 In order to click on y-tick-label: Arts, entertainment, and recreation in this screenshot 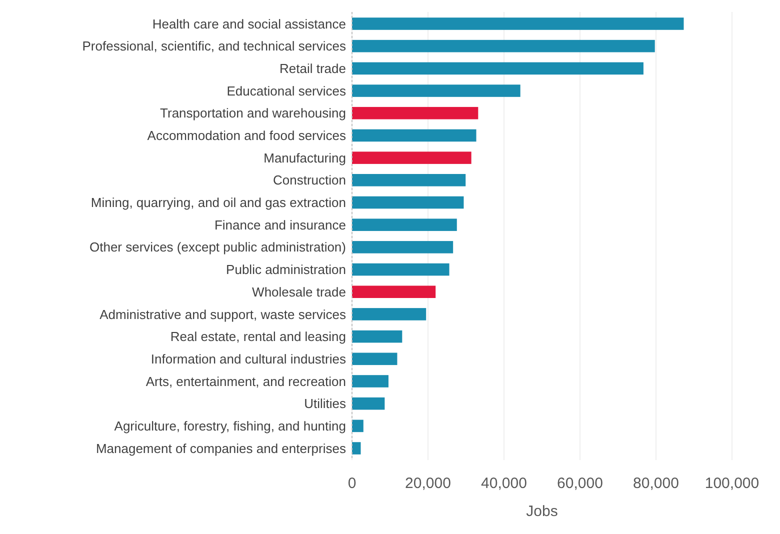, I will do `click(246, 381)`.